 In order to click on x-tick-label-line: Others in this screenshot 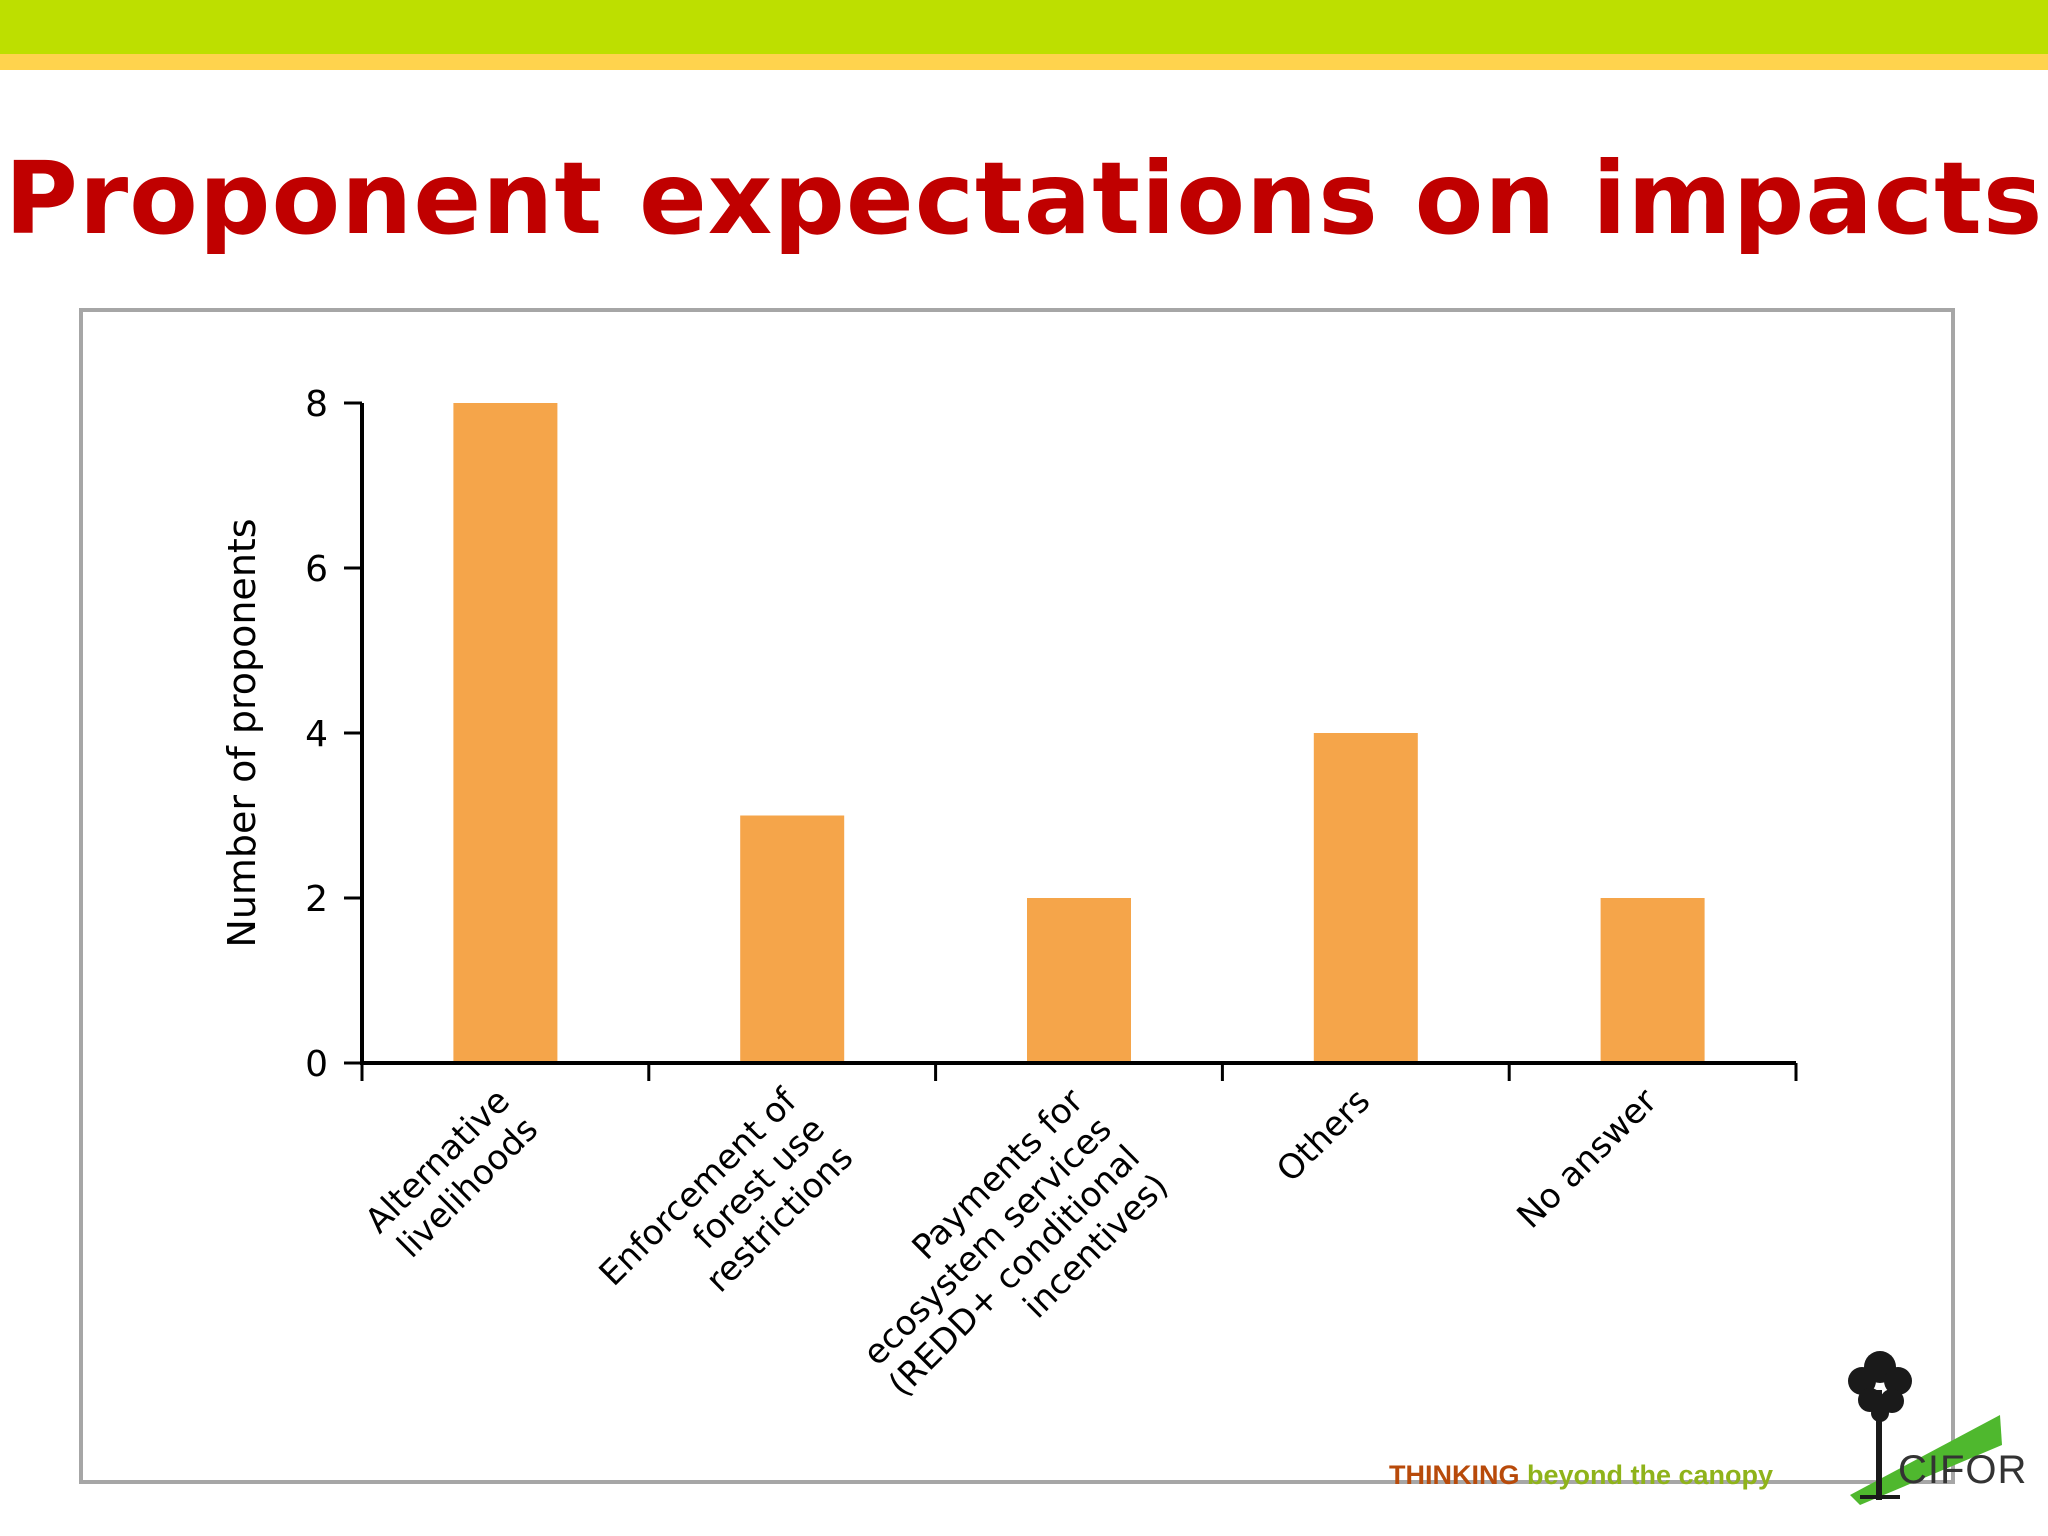, I will do `click(1323, 1135)`.